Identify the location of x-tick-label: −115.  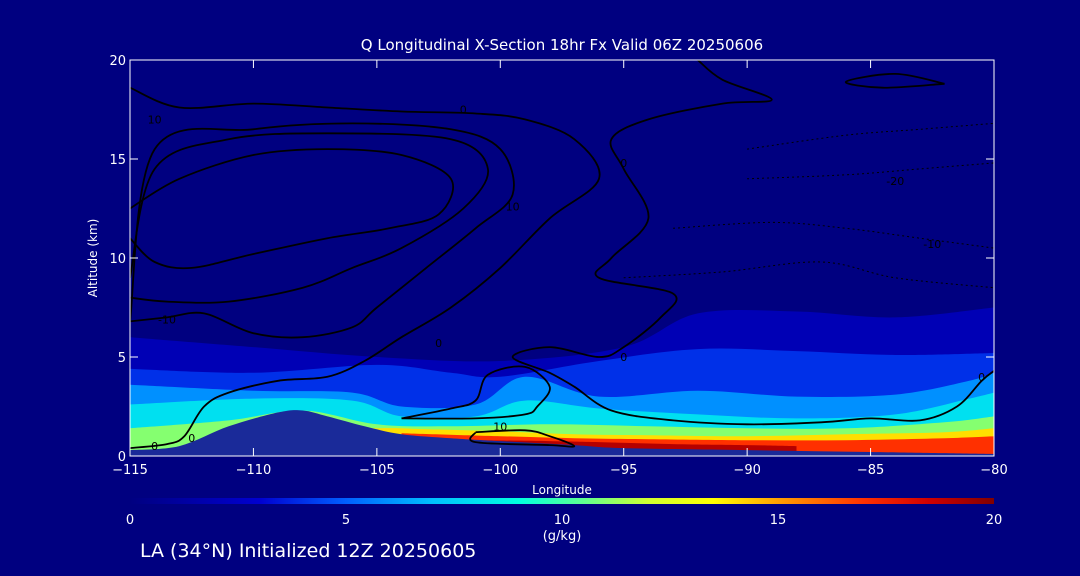
(130, 470).